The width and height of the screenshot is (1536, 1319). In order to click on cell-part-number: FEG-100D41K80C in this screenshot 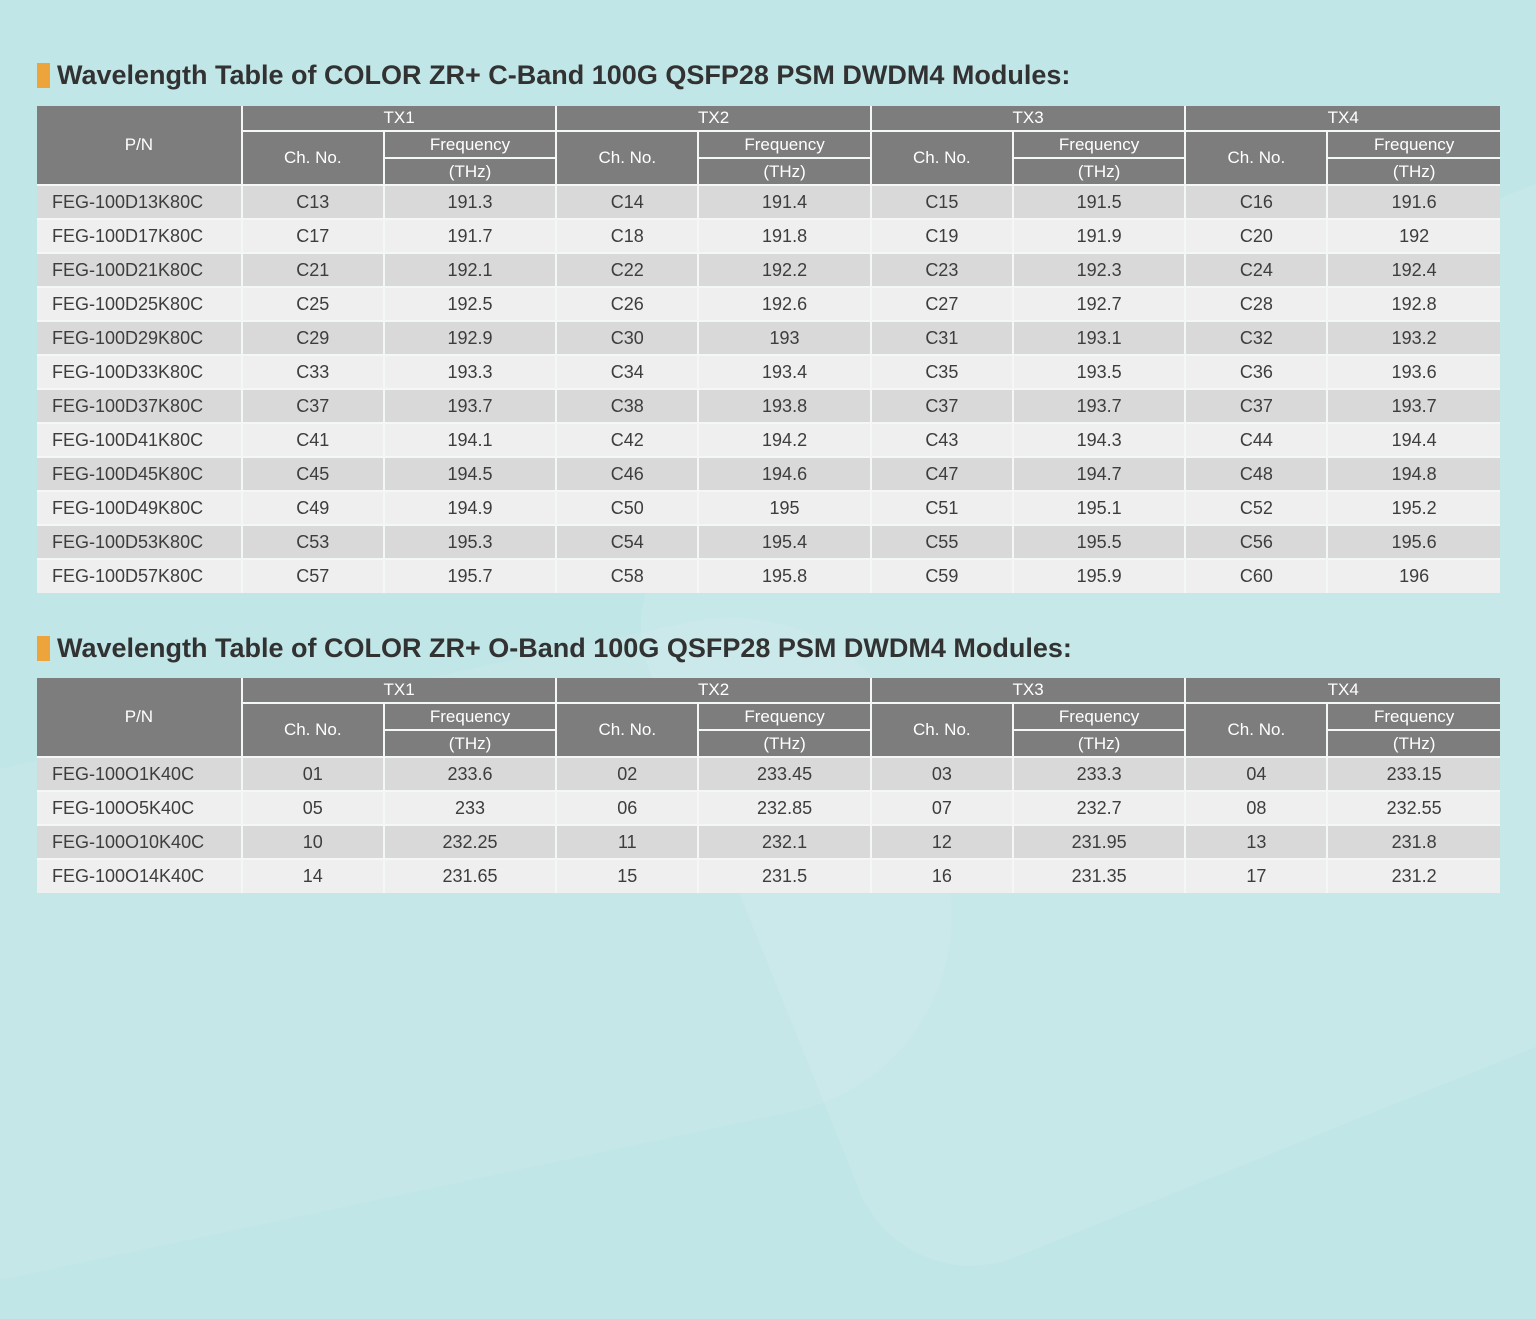, I will do `click(139, 440)`.